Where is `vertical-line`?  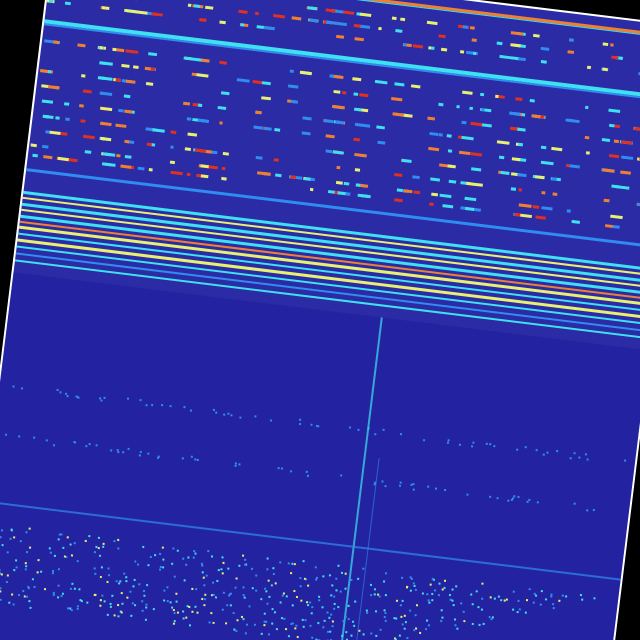
vertical-line is located at coordinates (362, 478).